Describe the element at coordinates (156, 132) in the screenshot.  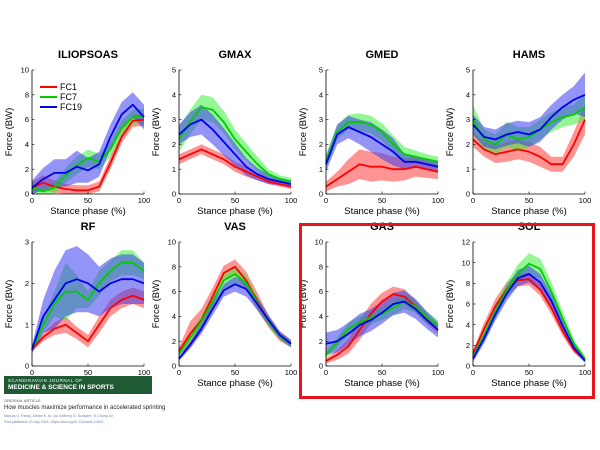
I see `gmax-y-label: Force (BW)` at that location.